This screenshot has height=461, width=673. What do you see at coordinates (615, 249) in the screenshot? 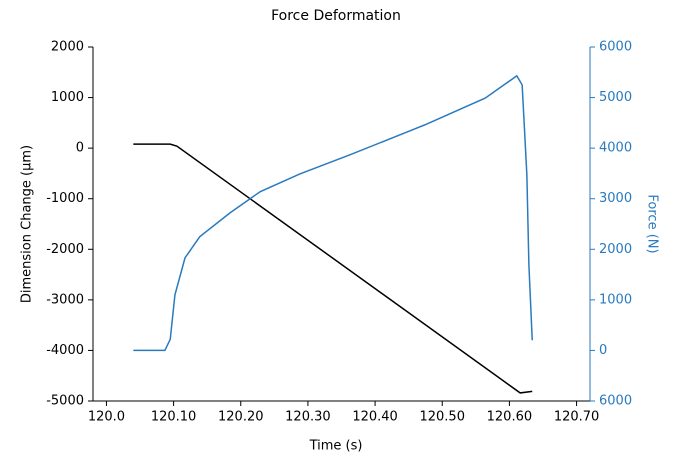
I see `y2-tick-label: 2000` at bounding box center [615, 249].